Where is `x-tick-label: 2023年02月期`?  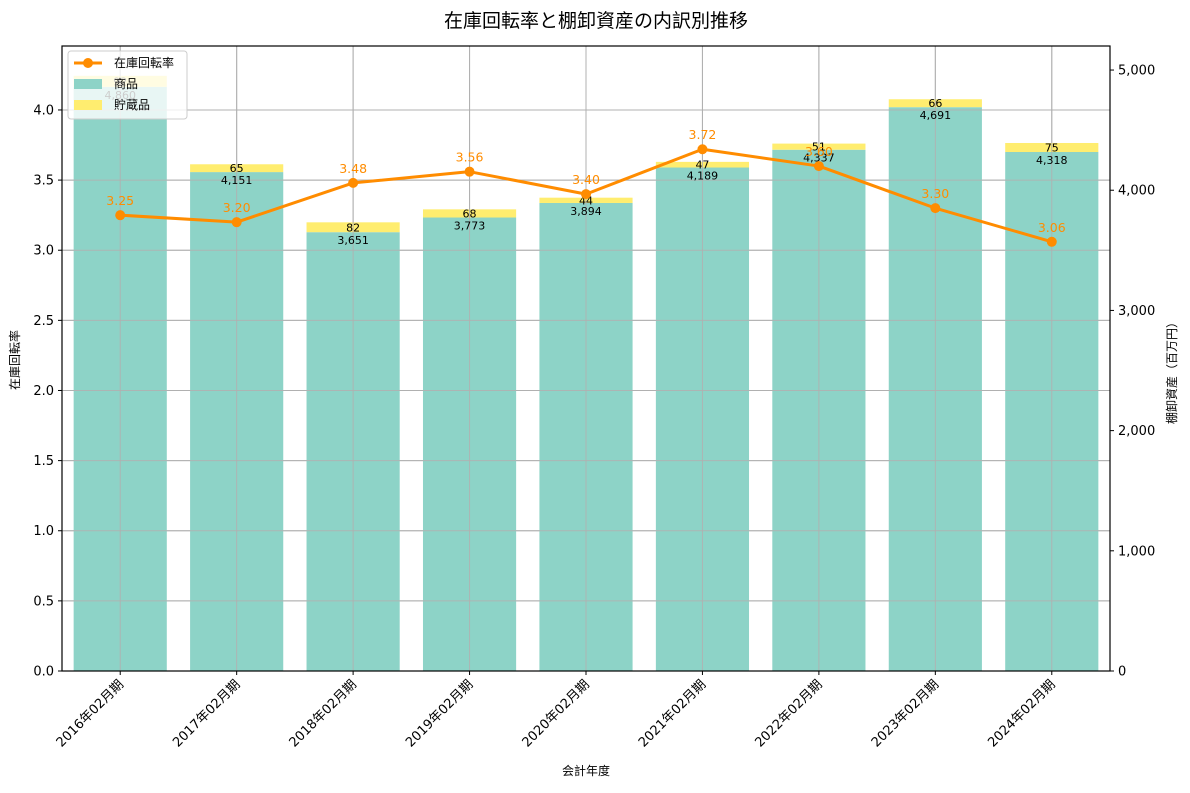
x-tick-label: 2023年02月期 is located at coordinates (905, 713).